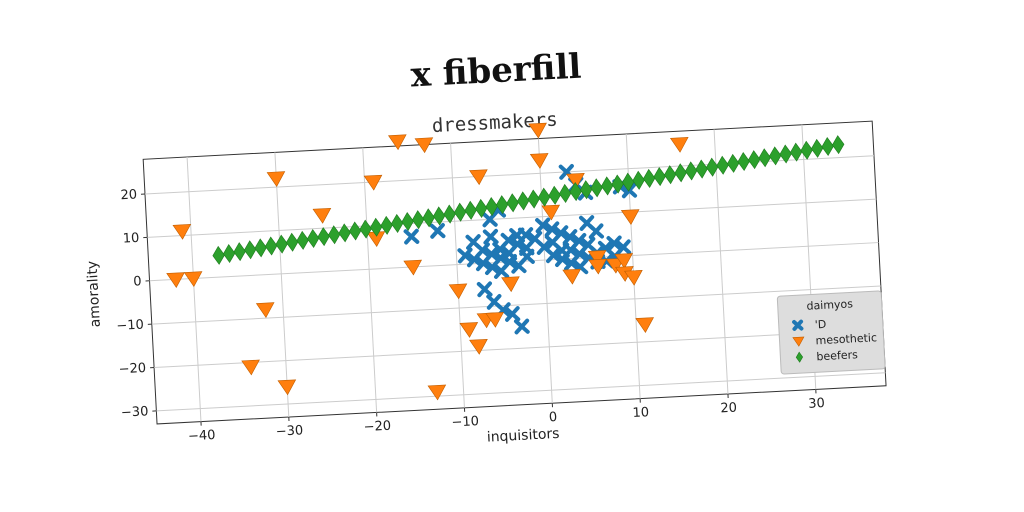 The height and width of the screenshot is (512, 1024). I want to click on y-axis-ticks: −30 −20 −10 0 10 20, so click(136, 304).